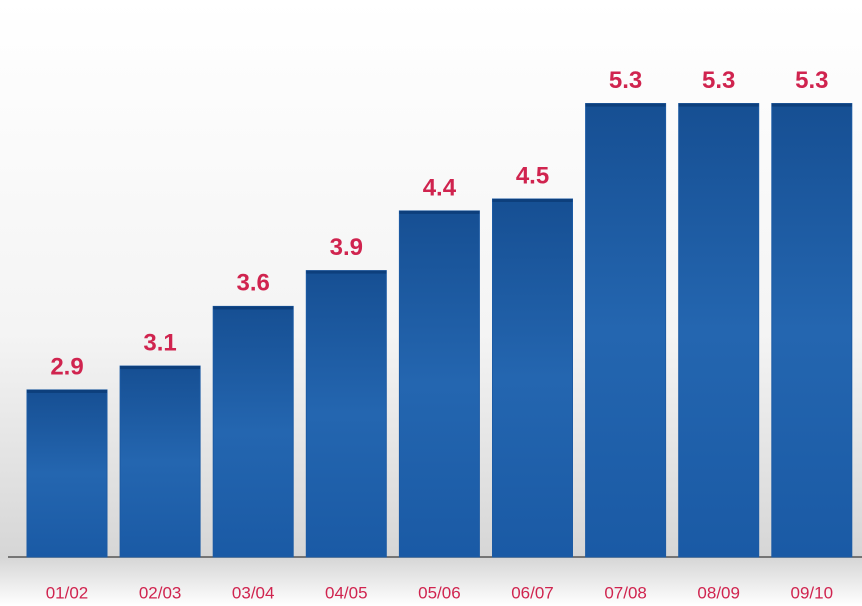  I want to click on x-tick-label: 04/05, so click(346, 592).